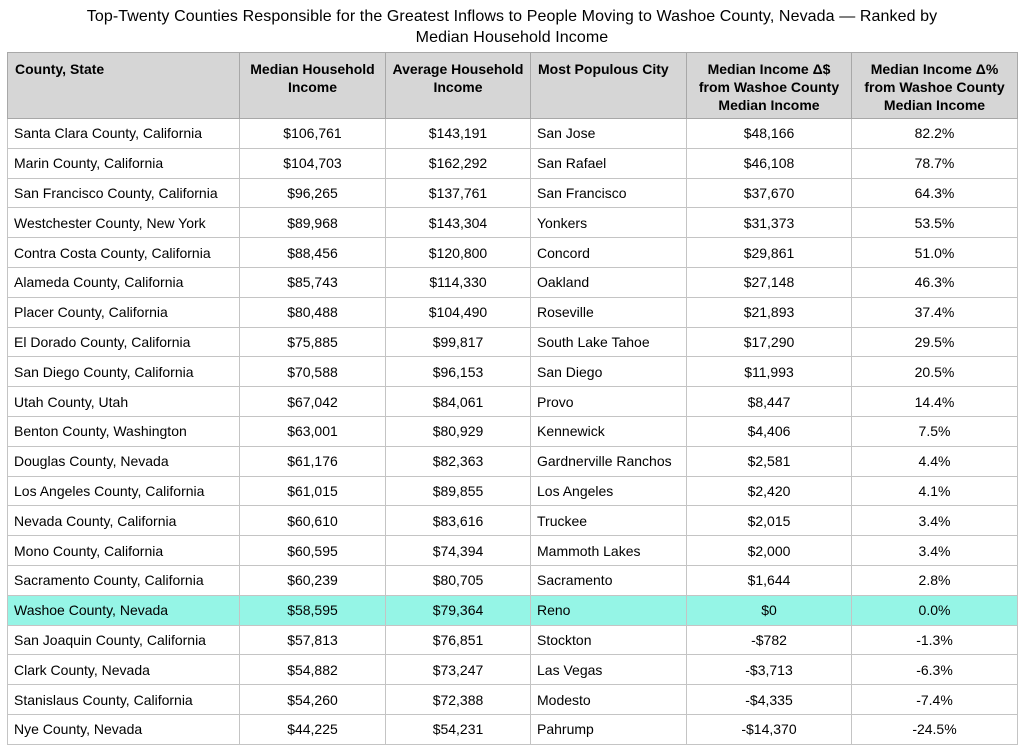  I want to click on cell-city: Yonkers, so click(608, 223).